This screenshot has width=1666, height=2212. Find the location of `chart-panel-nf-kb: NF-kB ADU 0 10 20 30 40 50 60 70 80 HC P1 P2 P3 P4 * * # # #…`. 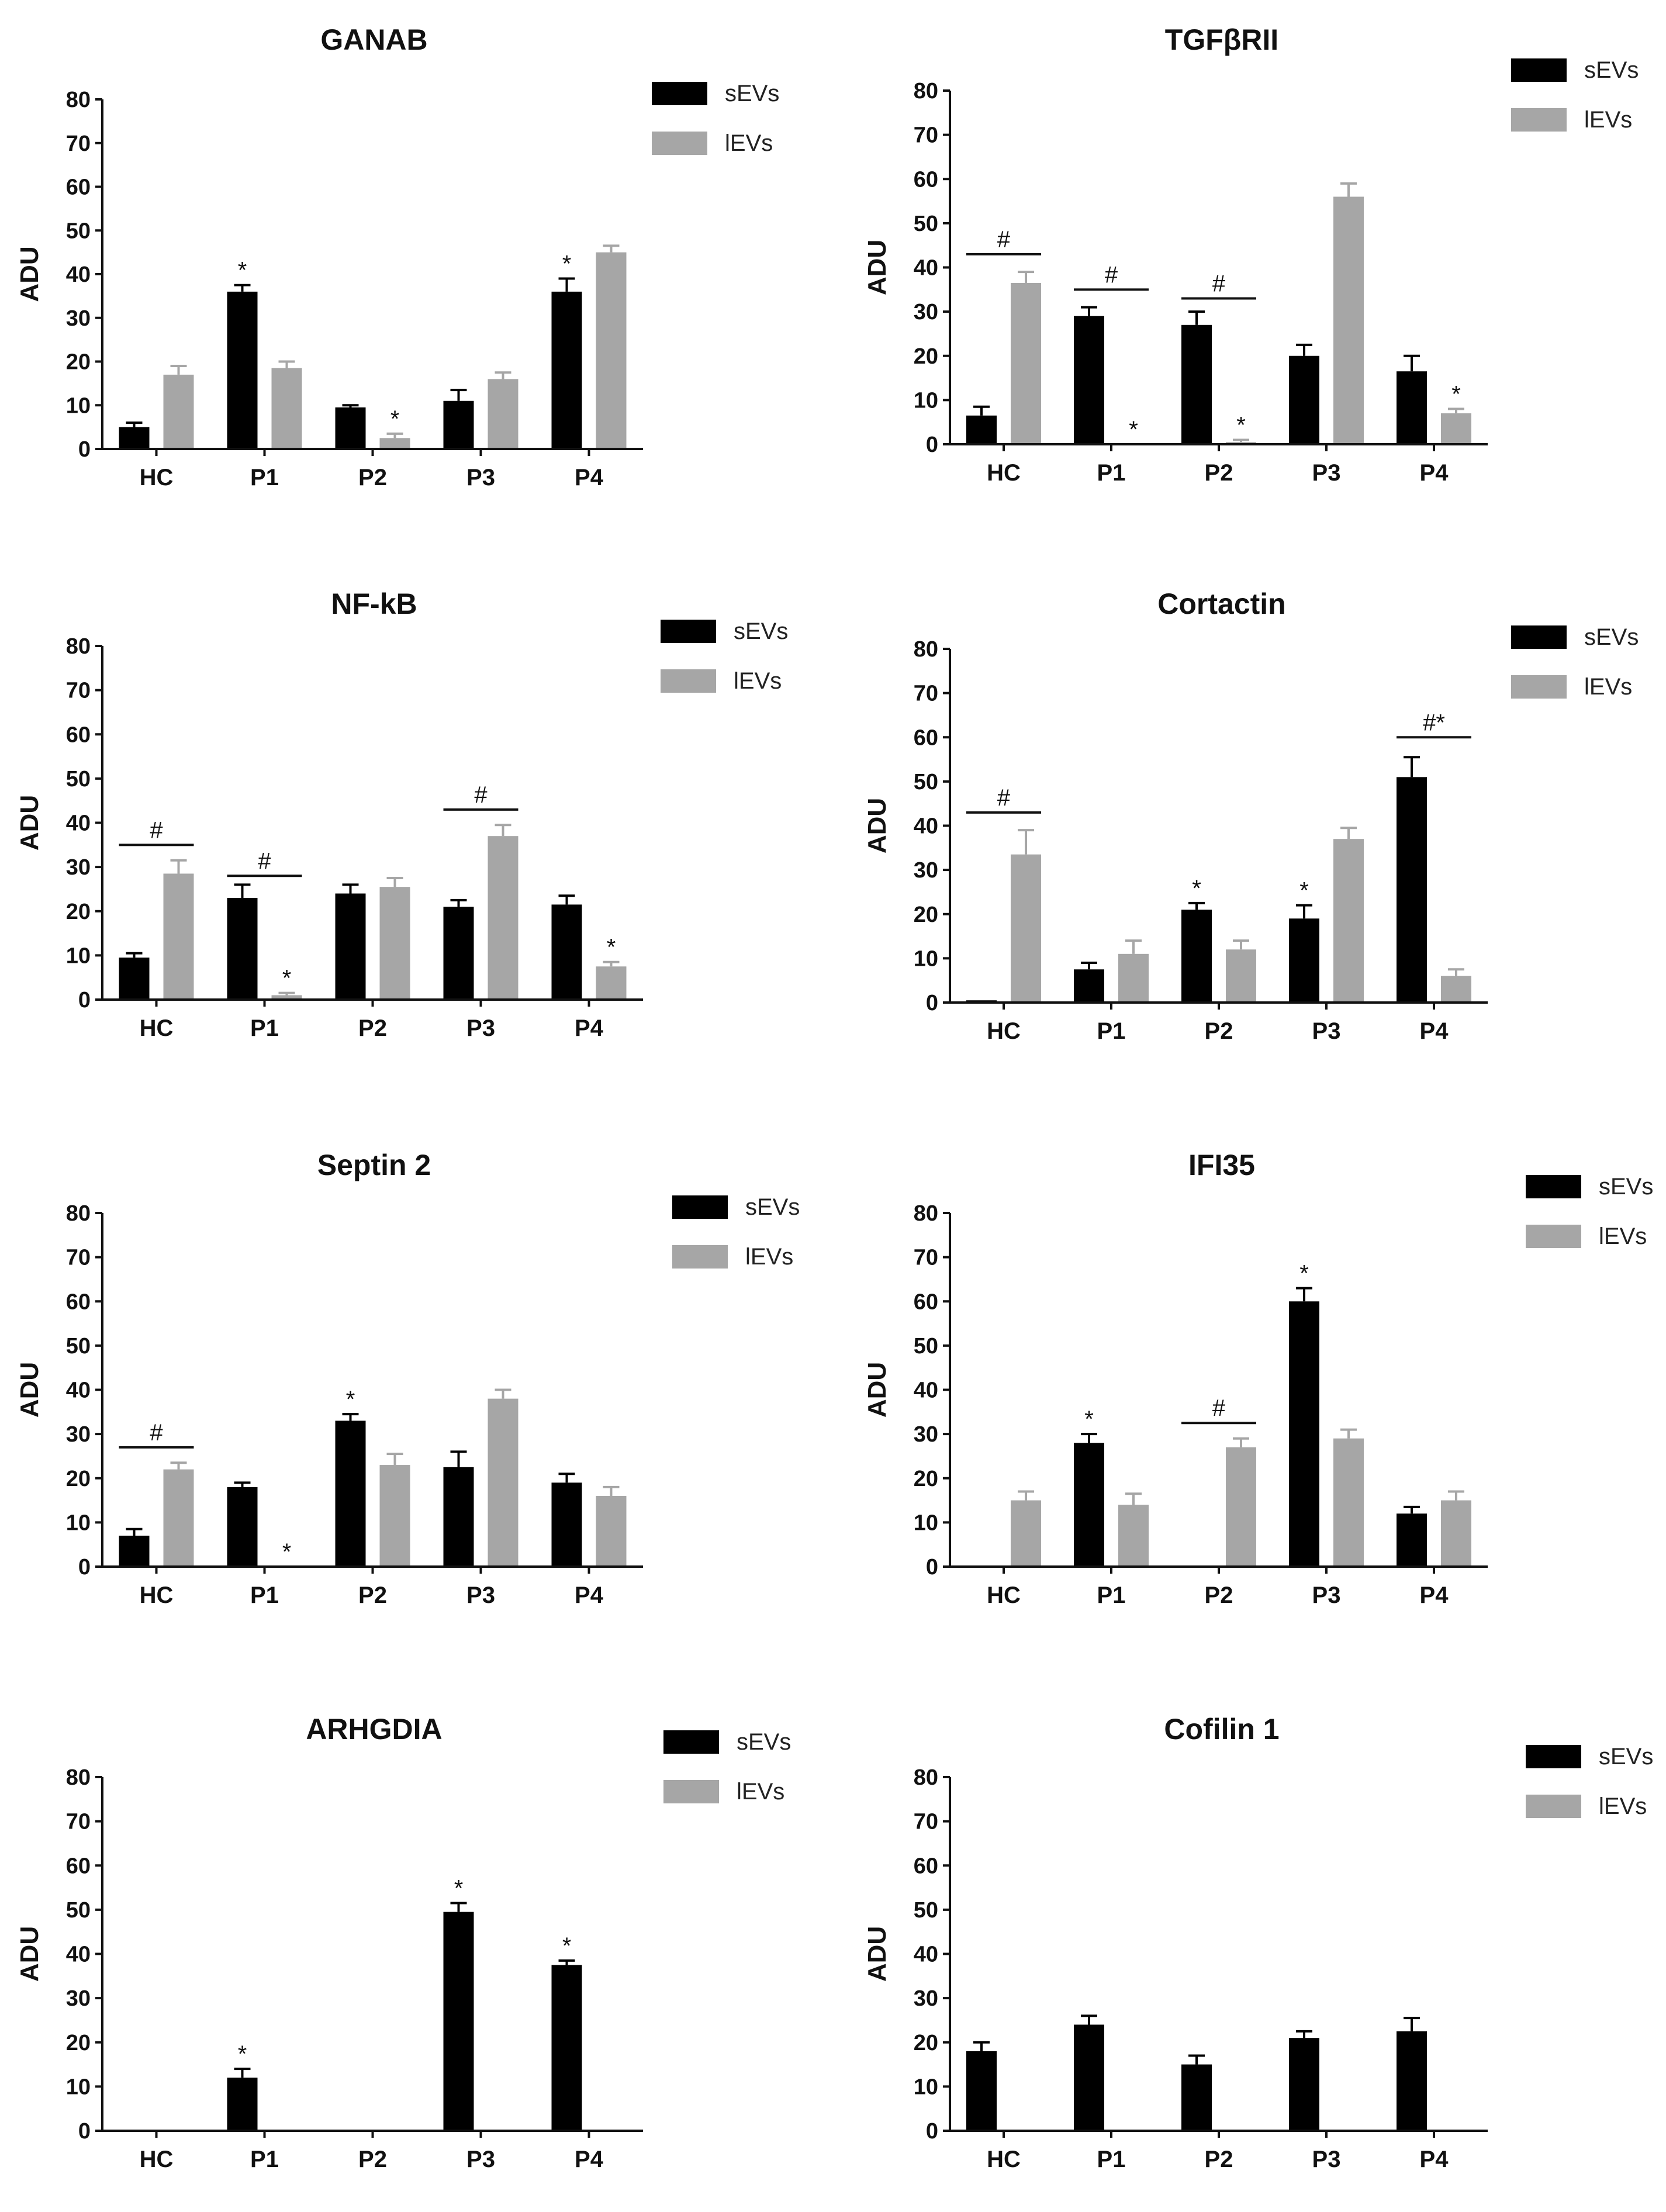

chart-panel-nf-kb: NF-kB ADU 0 10 20 30 40 50 60 70 80 HC P1 P2 P3 P4 * * # # #… is located at coordinates (402, 814).